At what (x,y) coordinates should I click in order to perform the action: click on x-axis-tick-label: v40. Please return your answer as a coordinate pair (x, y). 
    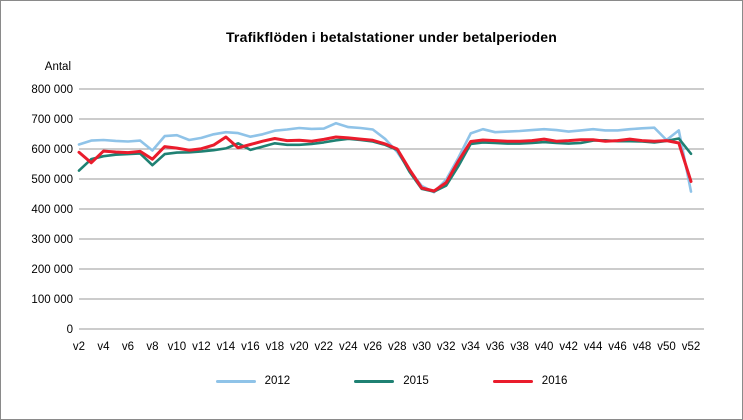
    Looking at the image, I should click on (544, 347).